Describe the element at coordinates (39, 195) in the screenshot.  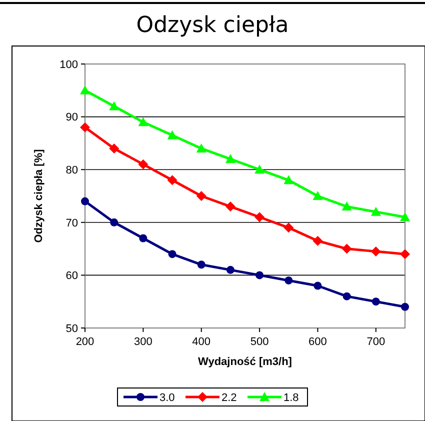
I see `y-axis-title: Odzysk ciepła [%]` at that location.